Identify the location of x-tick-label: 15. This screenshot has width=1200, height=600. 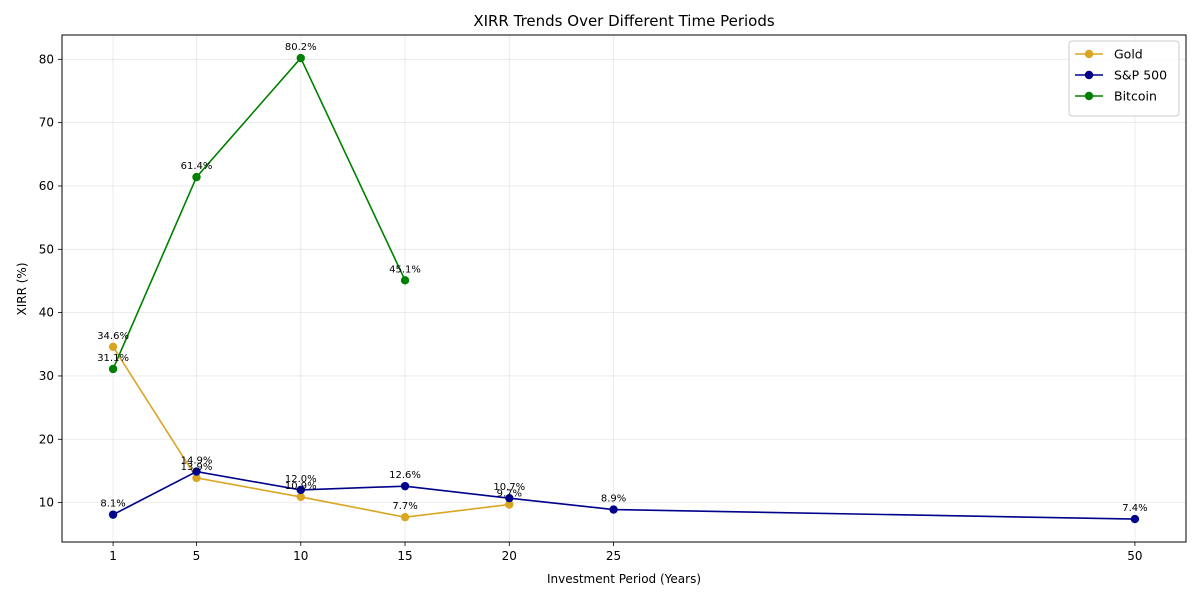
(404, 556).